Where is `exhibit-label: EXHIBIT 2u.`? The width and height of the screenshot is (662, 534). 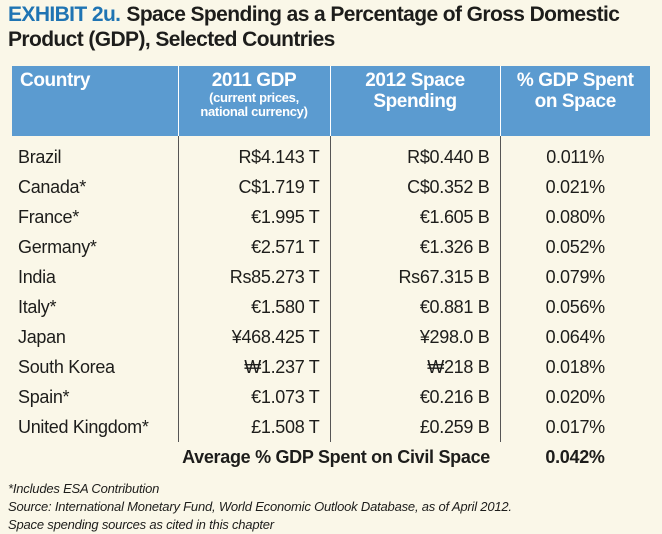
exhibit-label: EXHIBIT 2u. is located at coordinates (64, 14).